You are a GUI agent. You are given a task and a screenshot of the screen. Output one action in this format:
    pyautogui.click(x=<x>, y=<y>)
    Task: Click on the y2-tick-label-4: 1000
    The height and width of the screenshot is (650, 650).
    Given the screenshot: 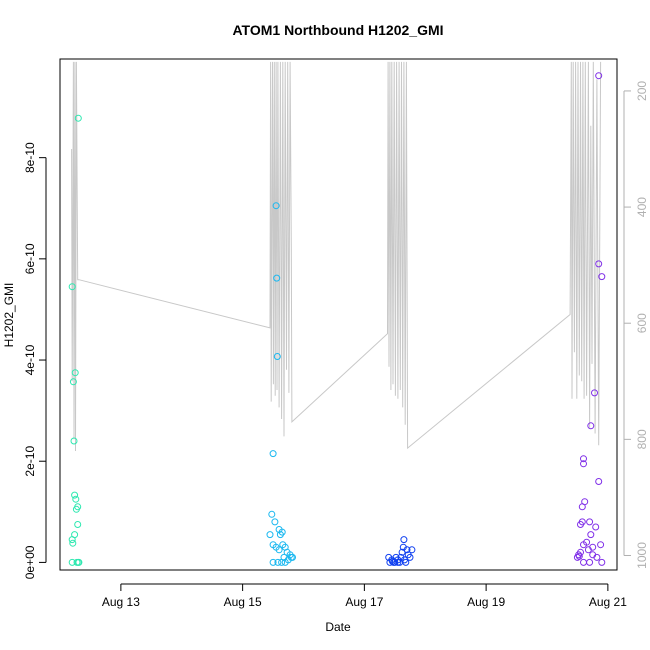 What is the action you would take?
    pyautogui.click(x=642, y=555)
    